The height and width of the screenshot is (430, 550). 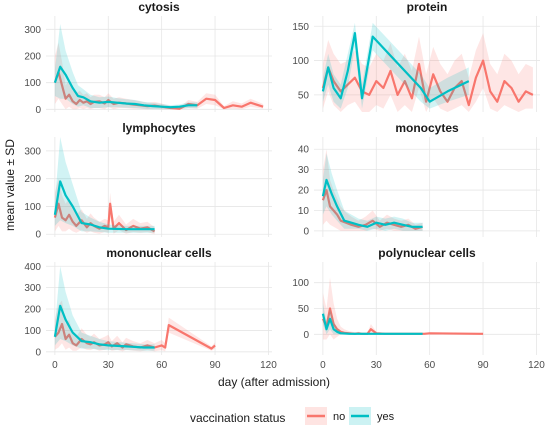 I want to click on panel-title: lymphocytes, so click(x=159, y=128).